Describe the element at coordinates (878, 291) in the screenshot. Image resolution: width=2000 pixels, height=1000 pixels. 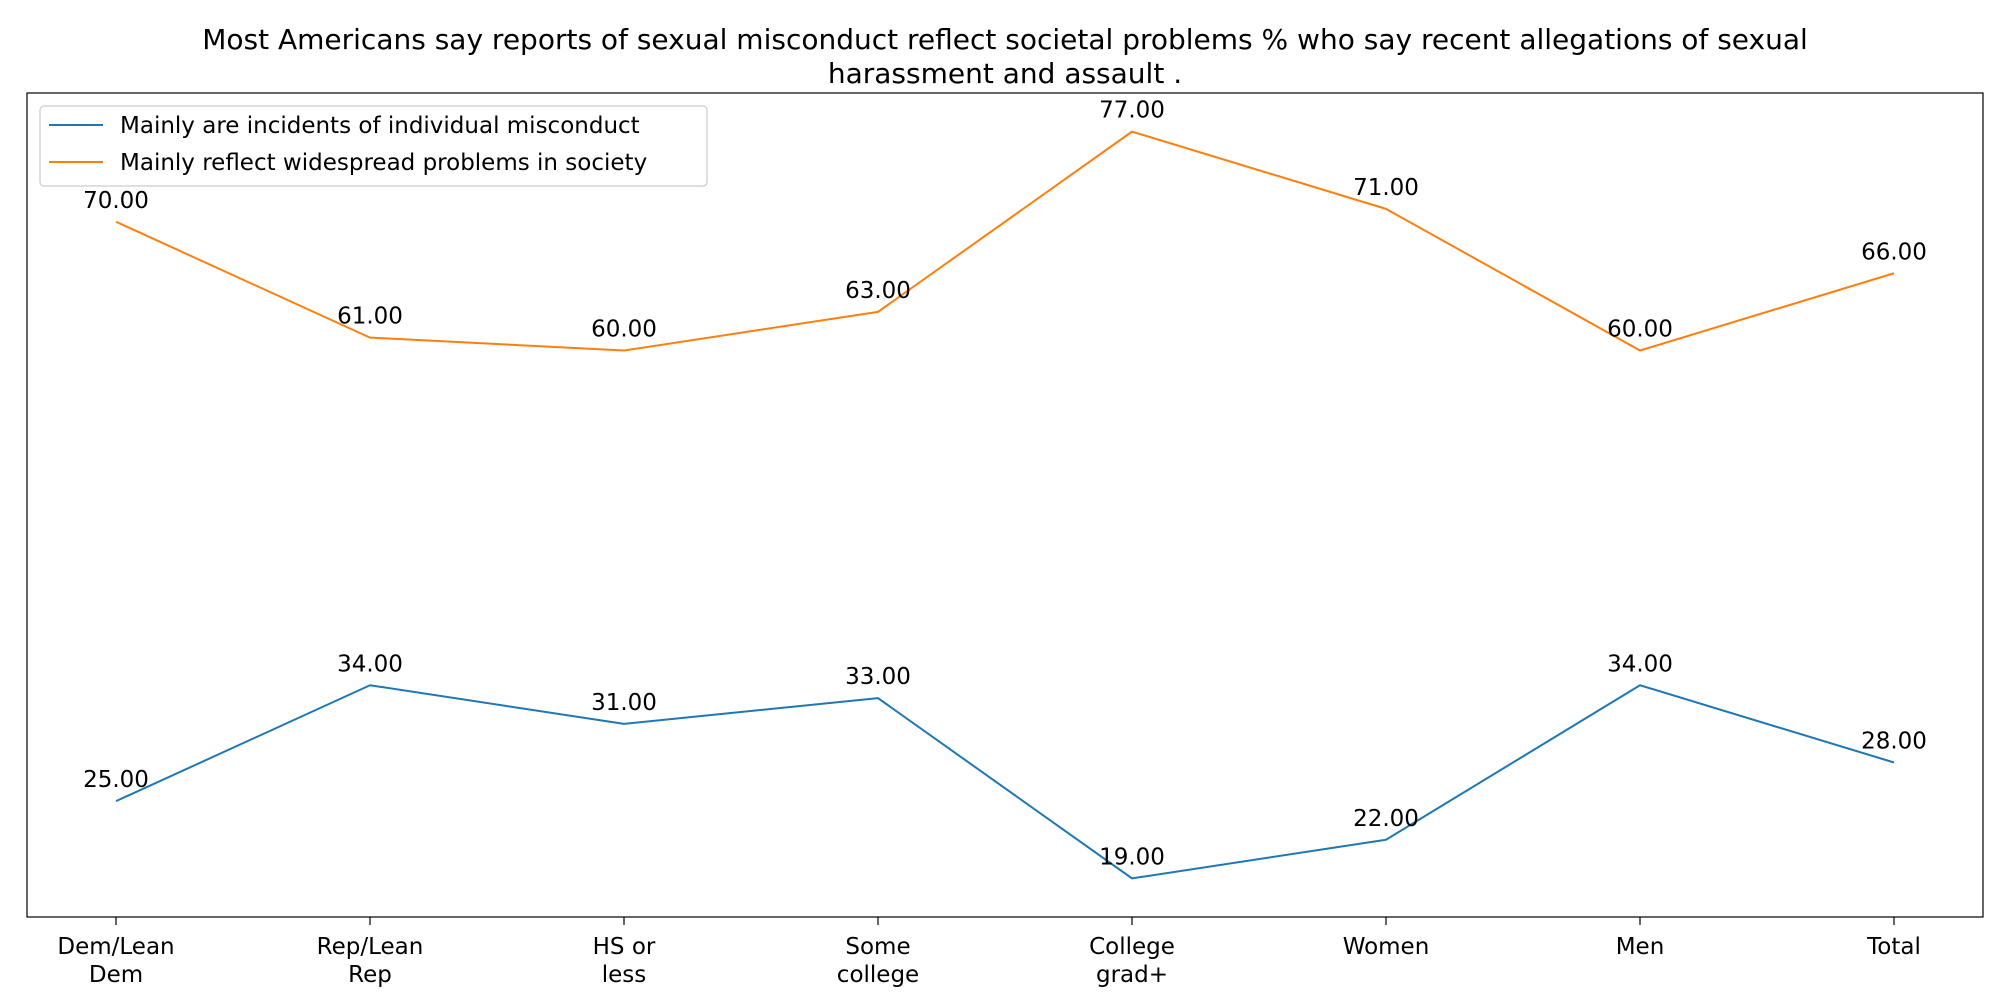
I see `data-label: 63.00` at that location.